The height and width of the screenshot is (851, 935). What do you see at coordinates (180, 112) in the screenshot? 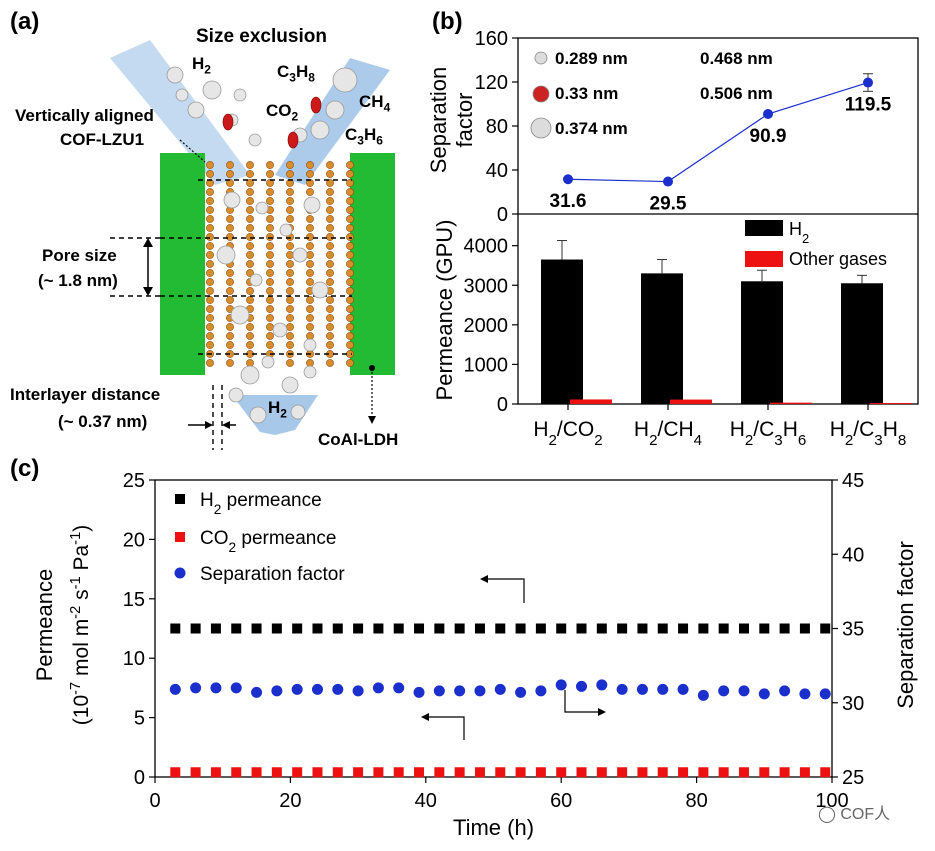
I see `incoming-arrow-left` at bounding box center [180, 112].